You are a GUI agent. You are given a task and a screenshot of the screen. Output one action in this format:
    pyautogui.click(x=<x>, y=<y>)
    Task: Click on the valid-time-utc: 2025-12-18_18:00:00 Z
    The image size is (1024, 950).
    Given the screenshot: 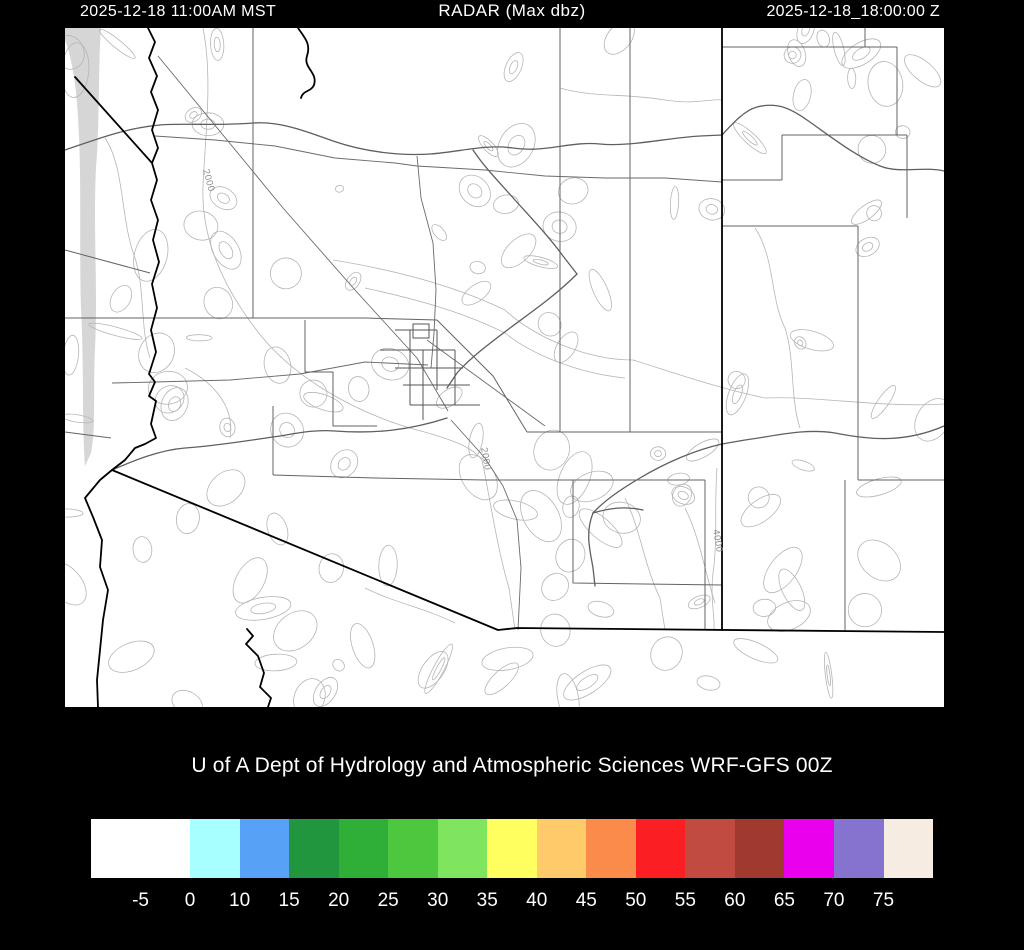 What is the action you would take?
    pyautogui.click(x=853, y=11)
    